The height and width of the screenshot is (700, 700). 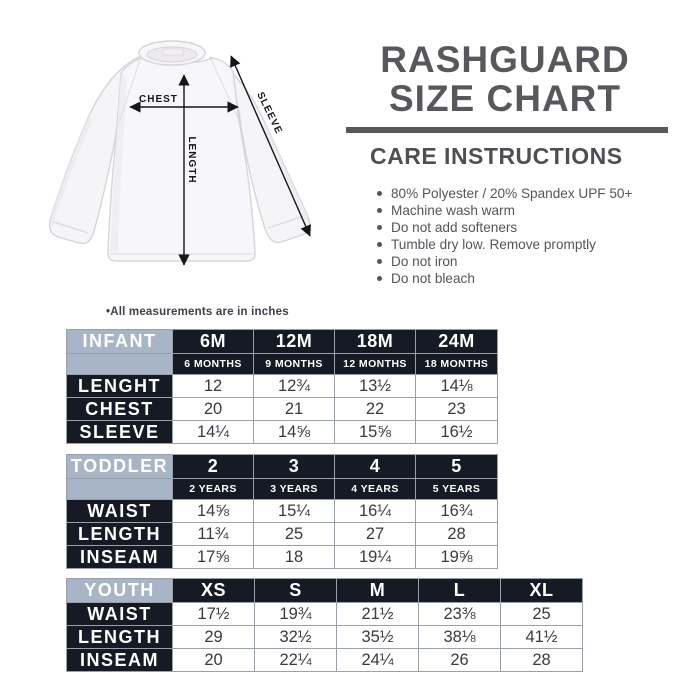 I want to click on value-cell: 15¼, so click(x=294, y=511).